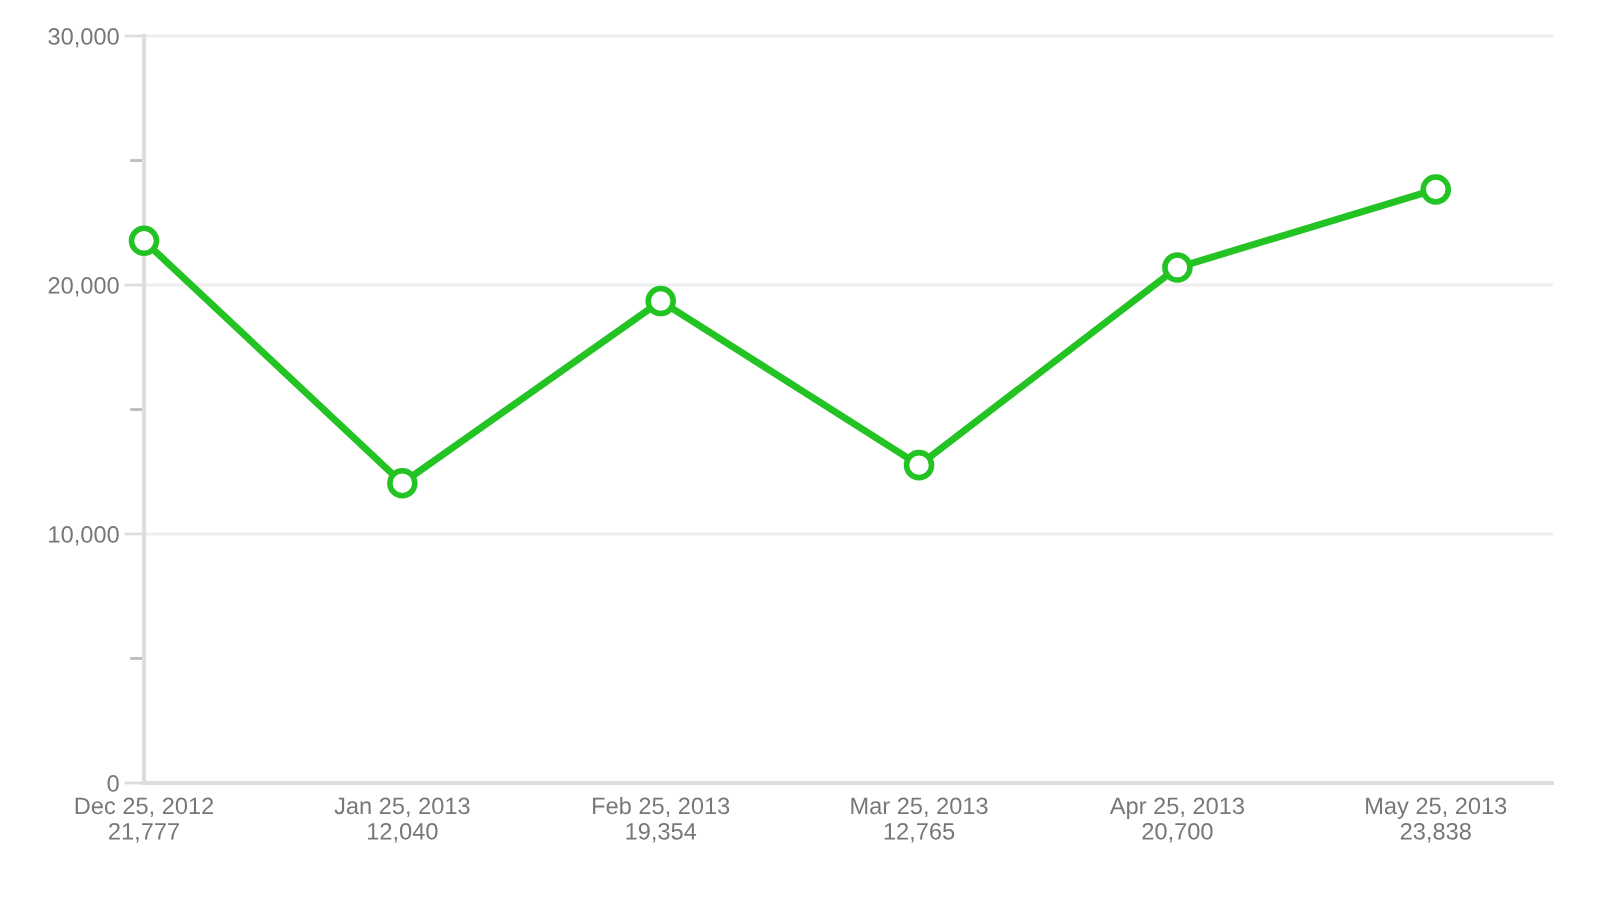  Describe the element at coordinates (1176, 808) in the screenshot. I see `x-tick-label: Apr 25, 2013` at that location.